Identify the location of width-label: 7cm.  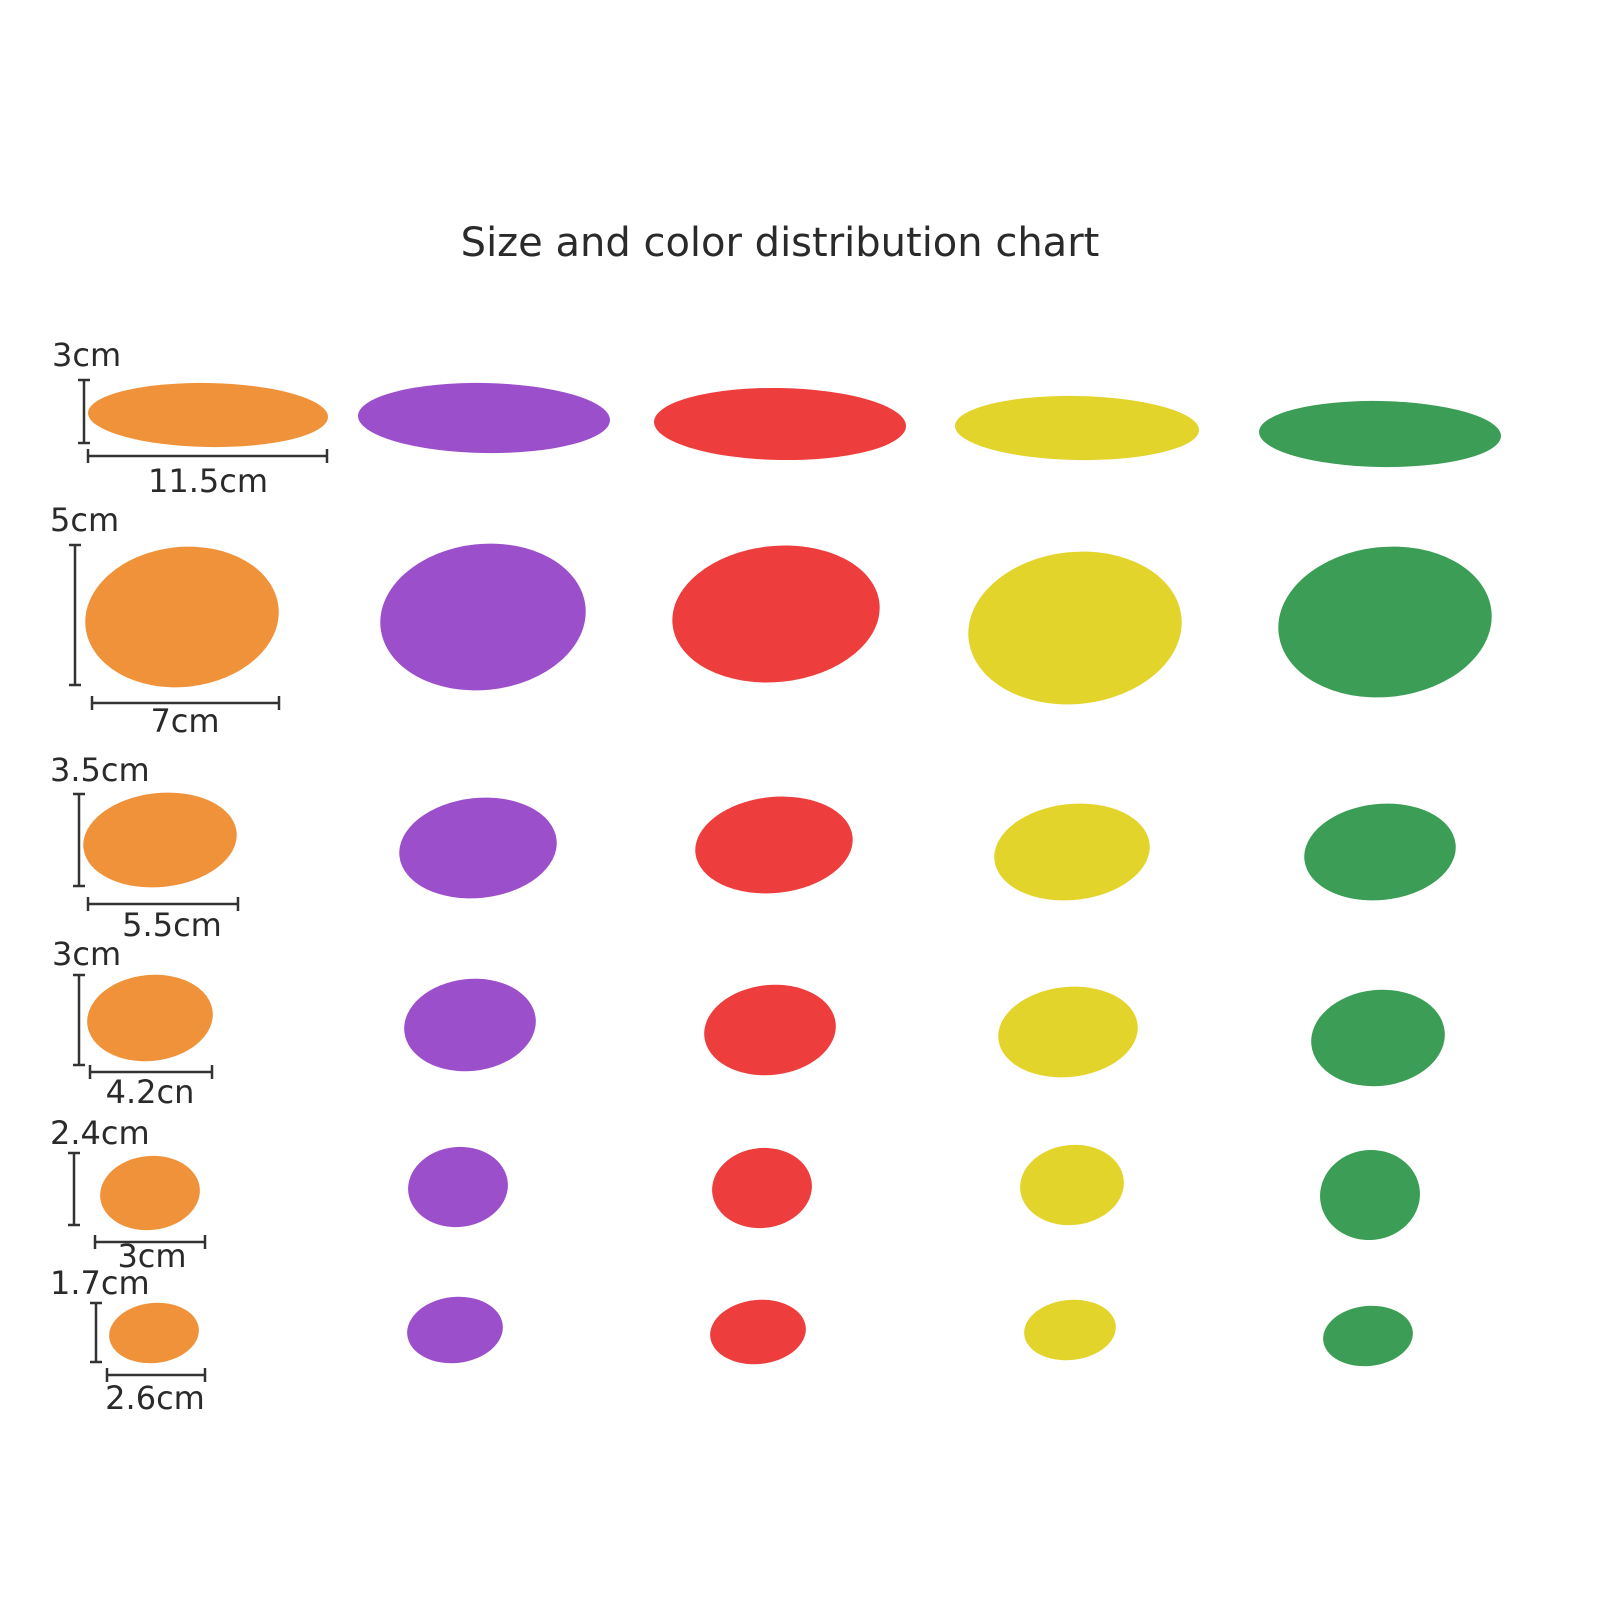
(184, 721).